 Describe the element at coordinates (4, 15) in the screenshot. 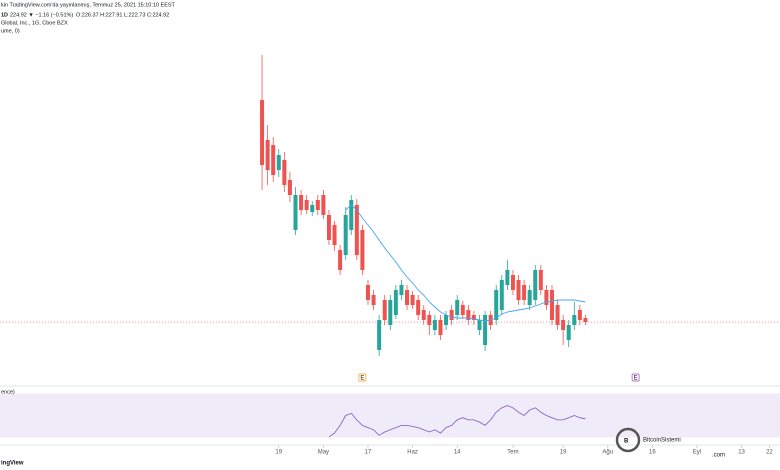

I see `interval: 1D` at that location.